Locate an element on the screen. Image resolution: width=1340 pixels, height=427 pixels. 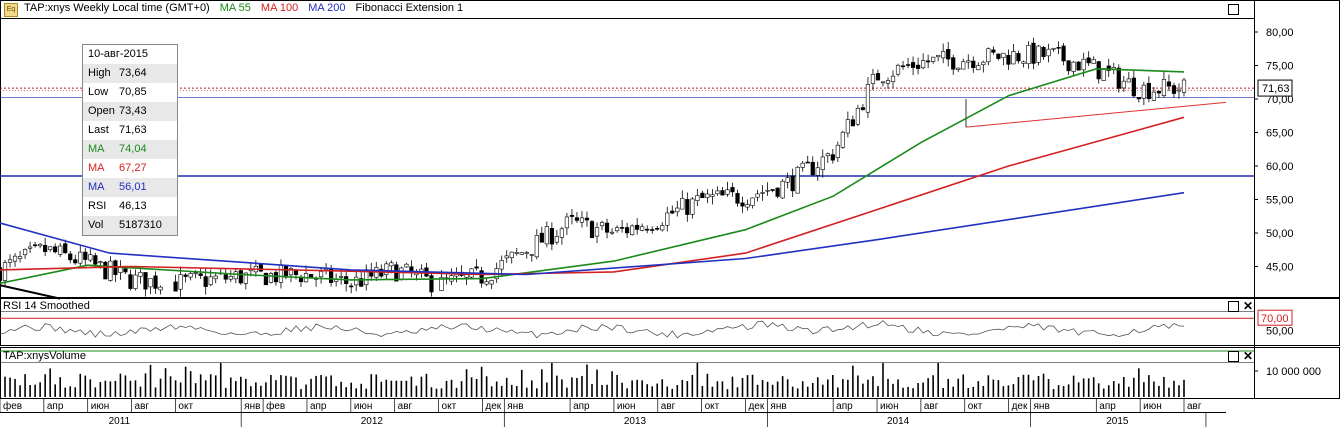
rsi-maximize-button is located at coordinates (1233, 306).